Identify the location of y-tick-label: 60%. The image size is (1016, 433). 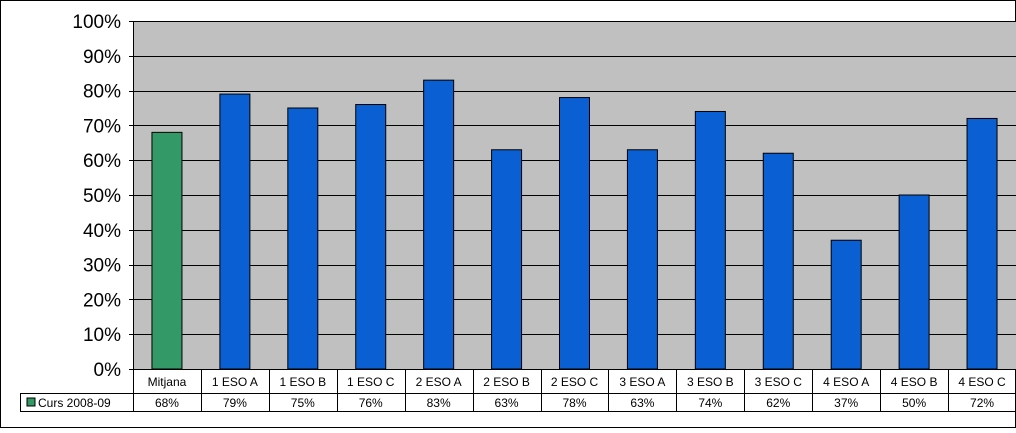
(102, 161).